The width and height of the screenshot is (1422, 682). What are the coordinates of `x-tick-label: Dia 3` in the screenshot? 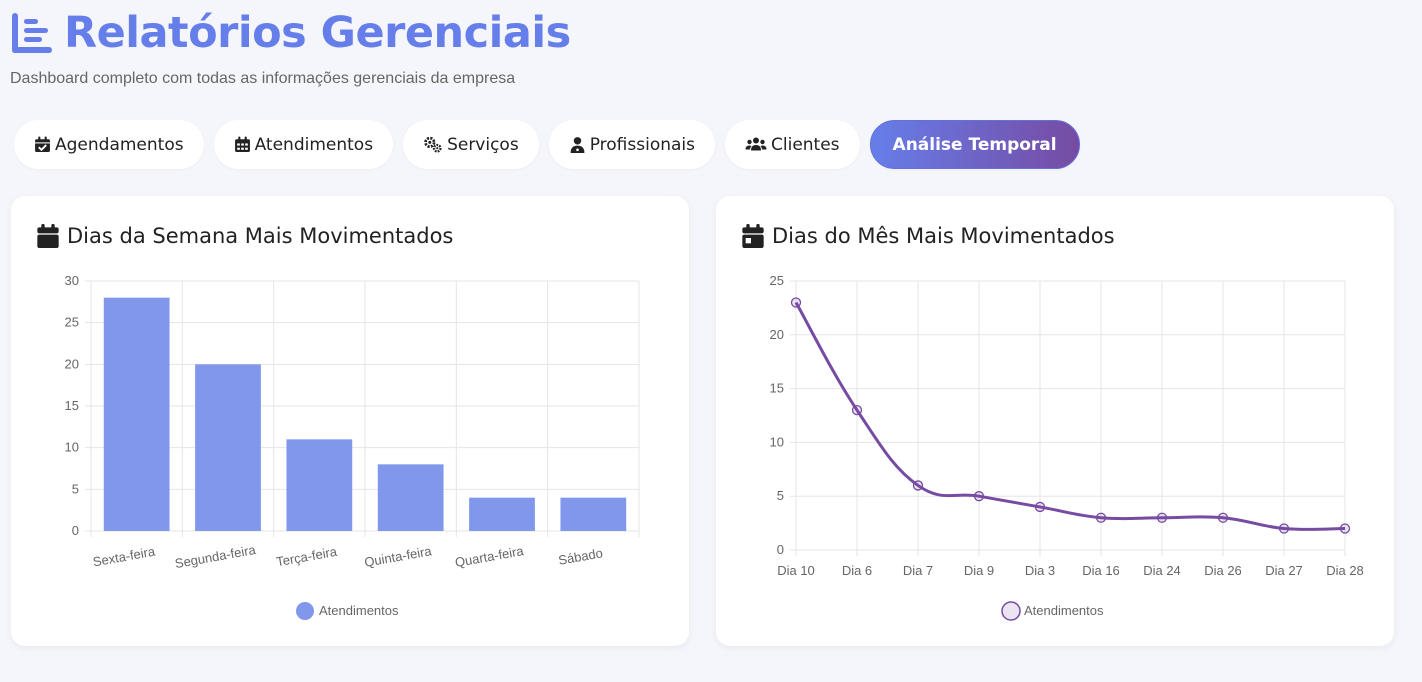 It's located at (1040, 570).